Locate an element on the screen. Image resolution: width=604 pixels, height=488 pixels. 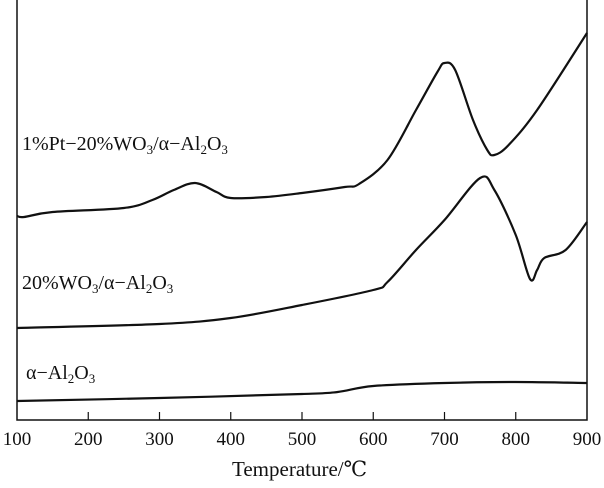
x-tick-label: 800 is located at coordinates (516, 439).